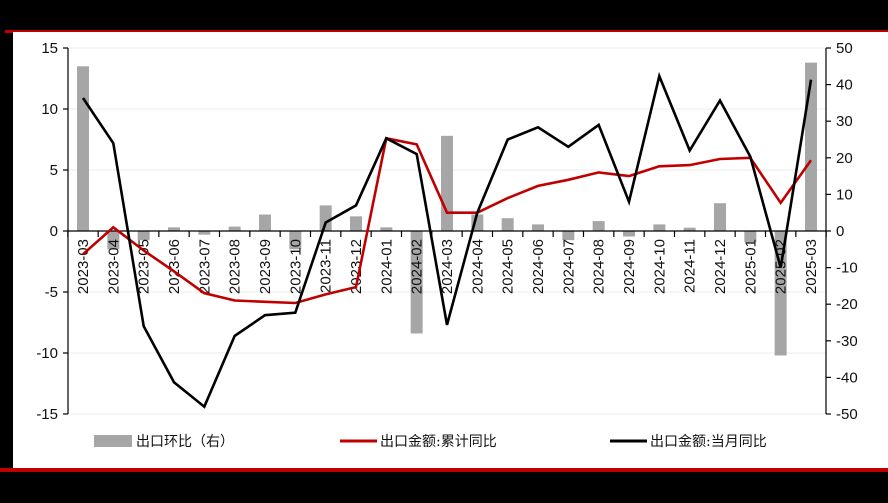  Describe the element at coordinates (444, 470) in the screenshot. I see `bottom-accent-bar` at that location.